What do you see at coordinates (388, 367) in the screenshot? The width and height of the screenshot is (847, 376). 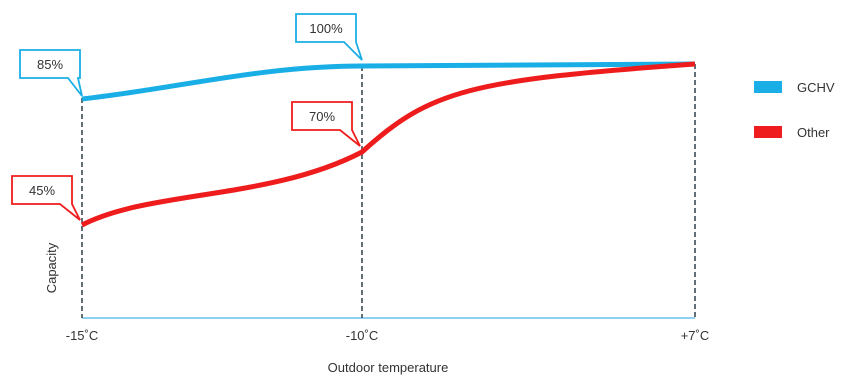 I see `x-axis-title: Outdoor temperature` at bounding box center [388, 367].